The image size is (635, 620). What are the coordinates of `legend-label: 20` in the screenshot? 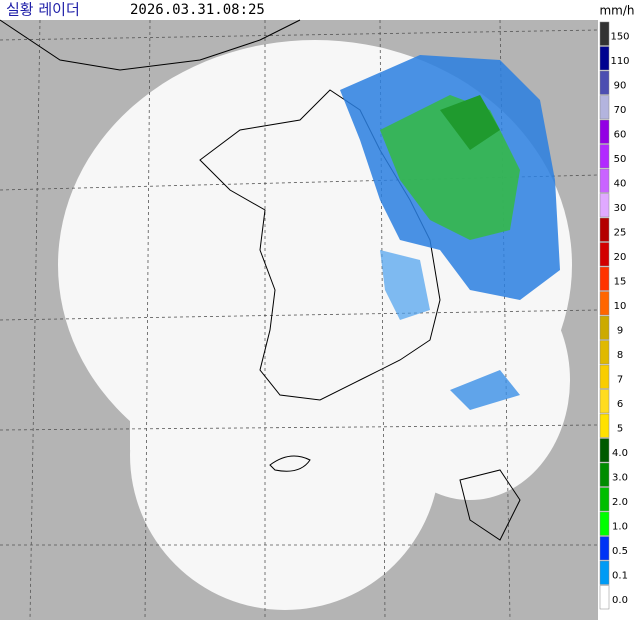 It's located at (620, 257).